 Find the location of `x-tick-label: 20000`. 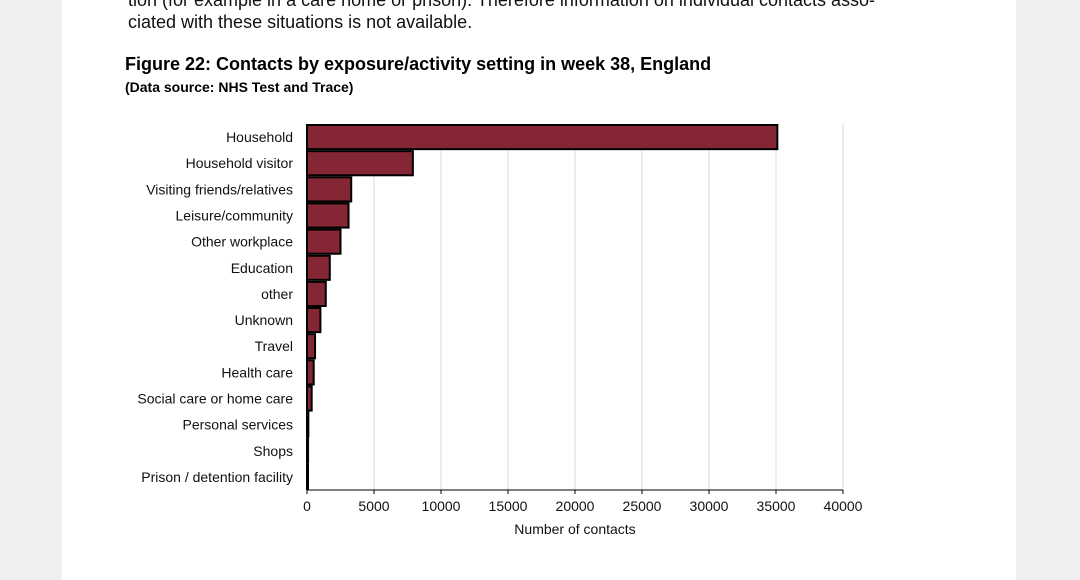

x-tick-label: 20000 is located at coordinates (575, 506).